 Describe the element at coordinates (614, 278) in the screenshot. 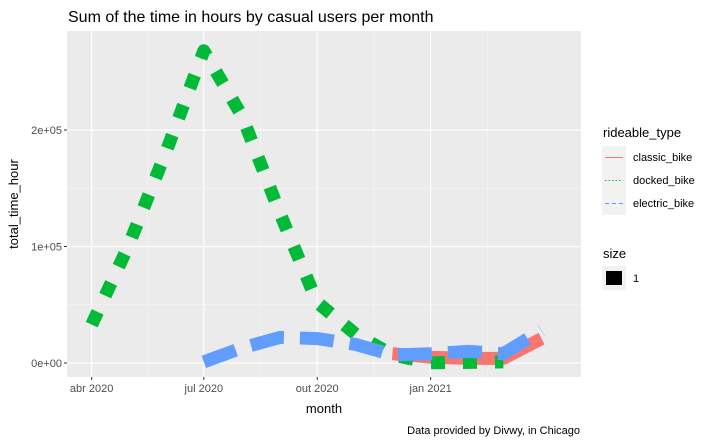

I see `size-legend-swatch` at that location.